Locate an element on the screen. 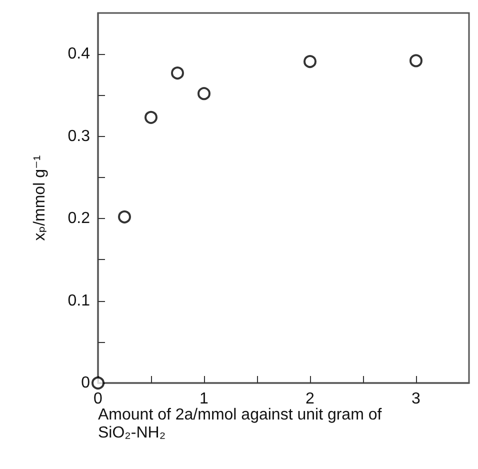  y-tick-label: 0.1 is located at coordinates (79, 301).